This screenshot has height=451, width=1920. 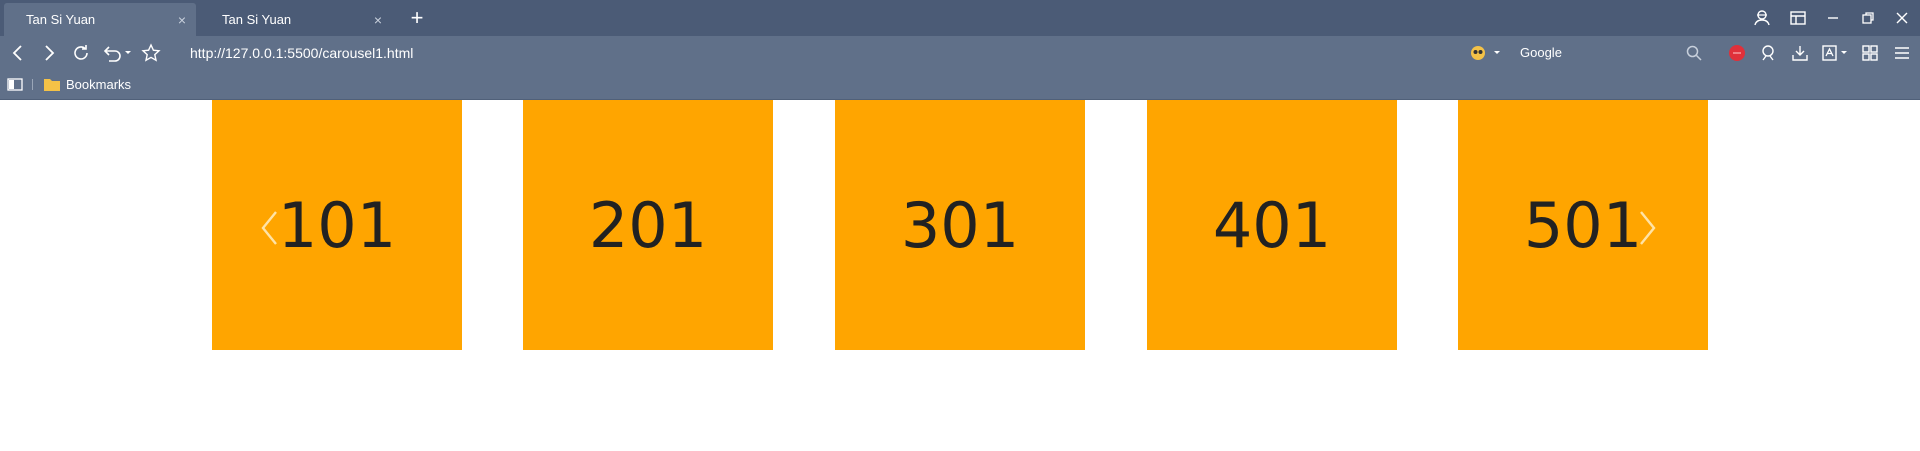 What do you see at coordinates (302, 53) in the screenshot?
I see `address-bar: http://127.0.0.1:5500/carousel1.html` at bounding box center [302, 53].